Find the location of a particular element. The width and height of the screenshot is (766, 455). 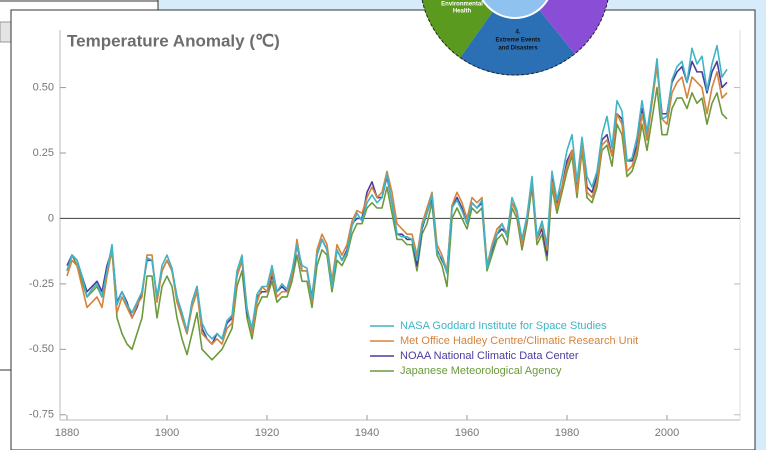

diagram-label: Environmental is located at coordinates (462, 5).